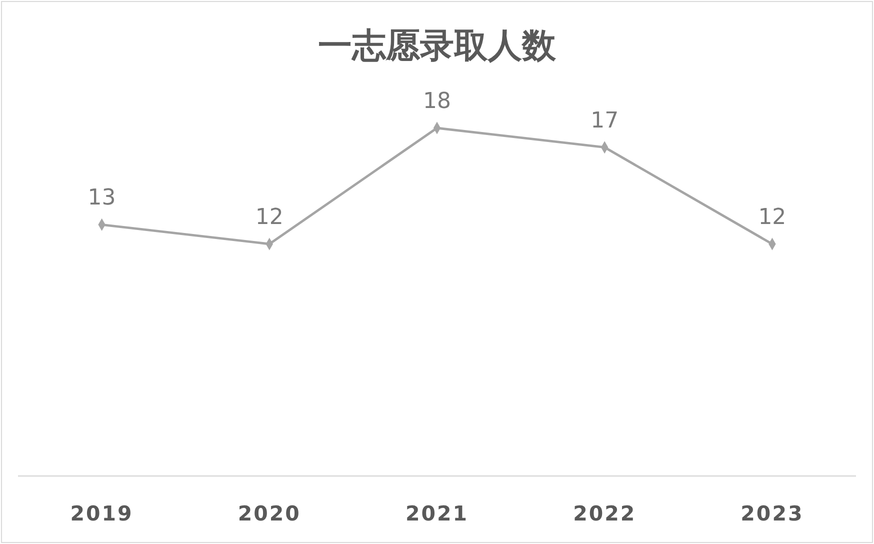  Describe the element at coordinates (437, 46) in the screenshot. I see `chart-title: 一志愿录取人数` at that location.